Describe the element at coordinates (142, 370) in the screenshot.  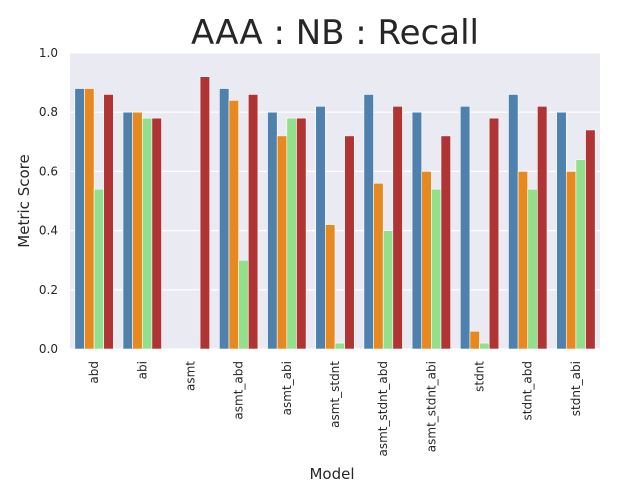
I see `x-tick-label: abi` at that location.